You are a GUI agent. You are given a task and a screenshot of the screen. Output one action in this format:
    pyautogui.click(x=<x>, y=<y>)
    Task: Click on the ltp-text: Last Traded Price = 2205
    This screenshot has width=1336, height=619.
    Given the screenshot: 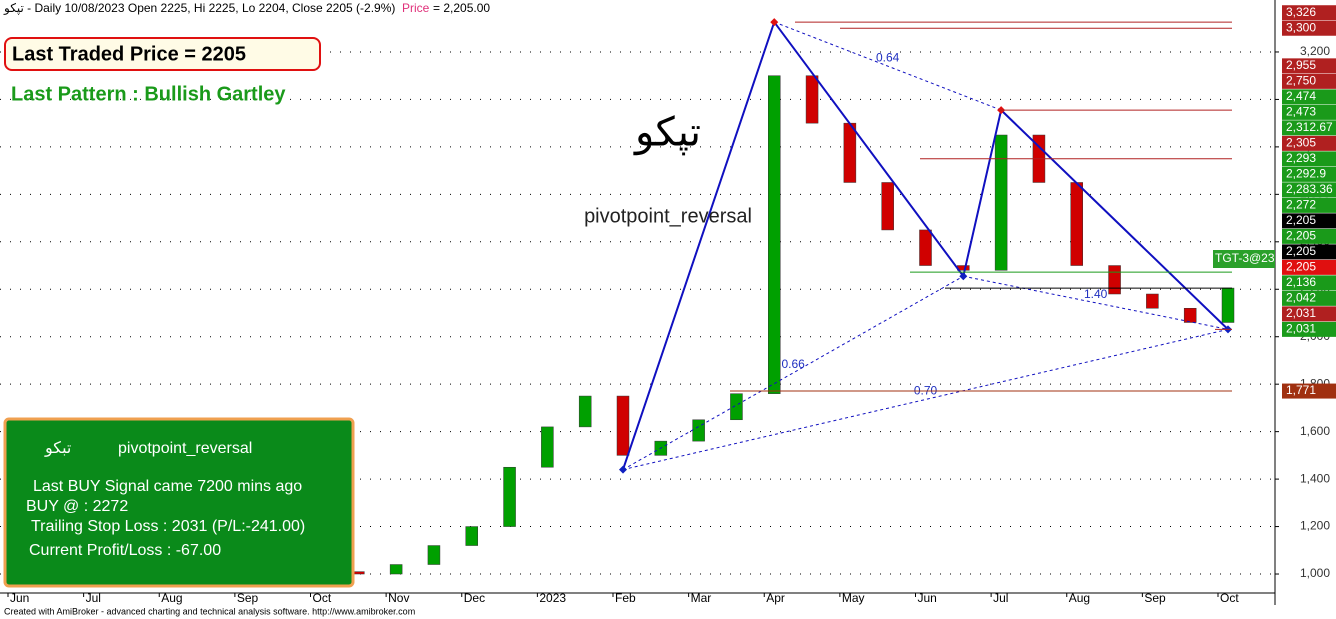 What is the action you would take?
    pyautogui.click(x=129, y=54)
    